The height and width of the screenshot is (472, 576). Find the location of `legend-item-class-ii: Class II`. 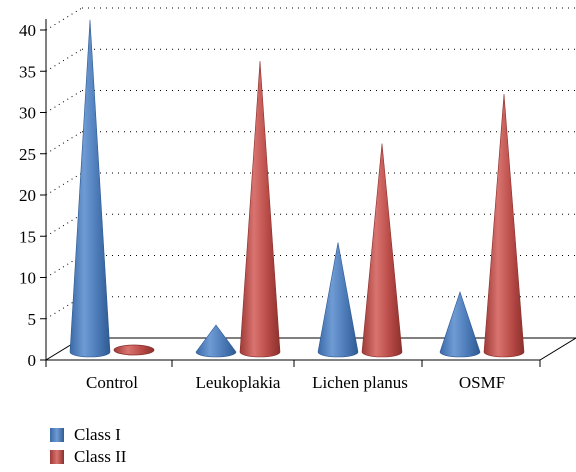

legend-item-class-ii: Class II is located at coordinates (88, 457).